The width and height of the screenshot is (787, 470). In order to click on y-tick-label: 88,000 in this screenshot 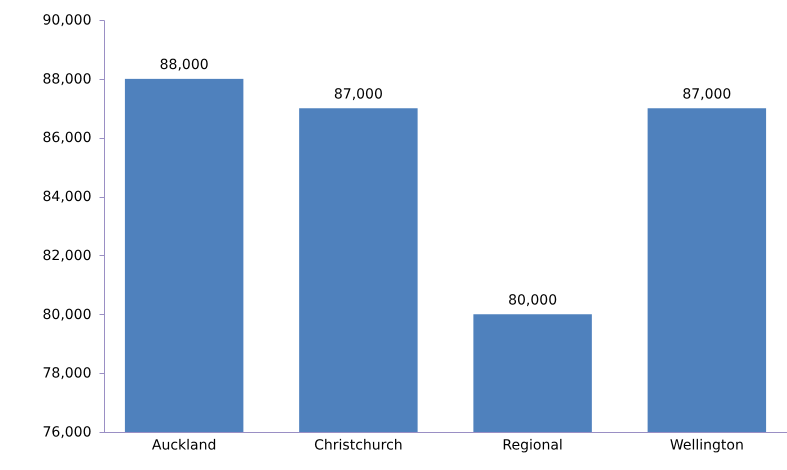, I will do `click(67, 79)`.